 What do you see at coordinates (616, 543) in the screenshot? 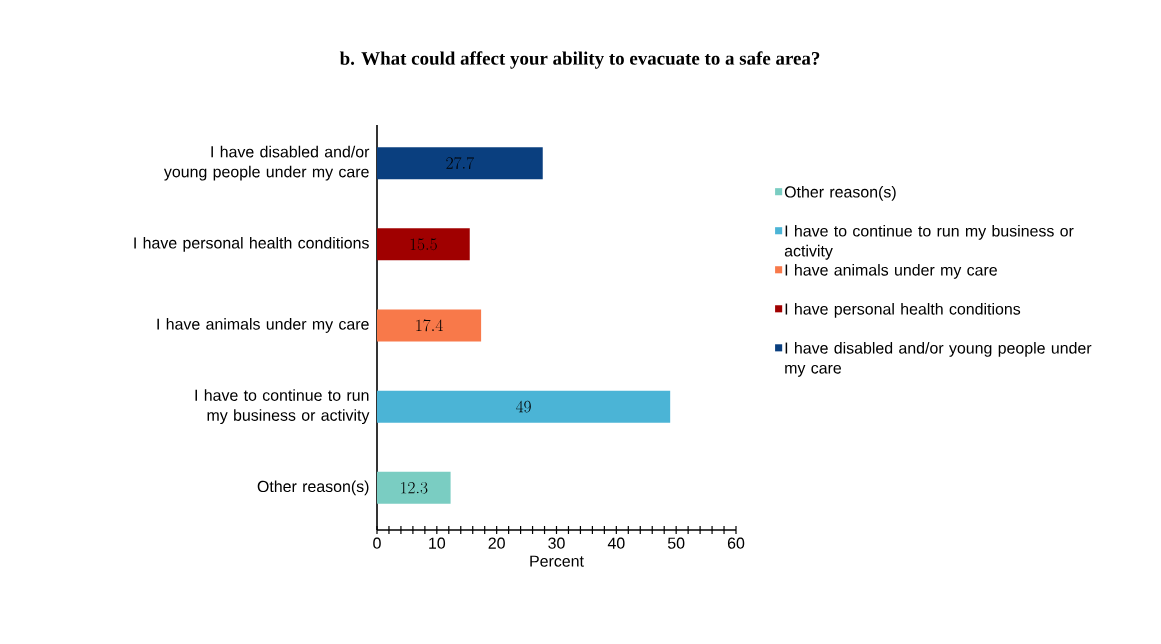
I see `x-tick-label: 40` at bounding box center [616, 543].